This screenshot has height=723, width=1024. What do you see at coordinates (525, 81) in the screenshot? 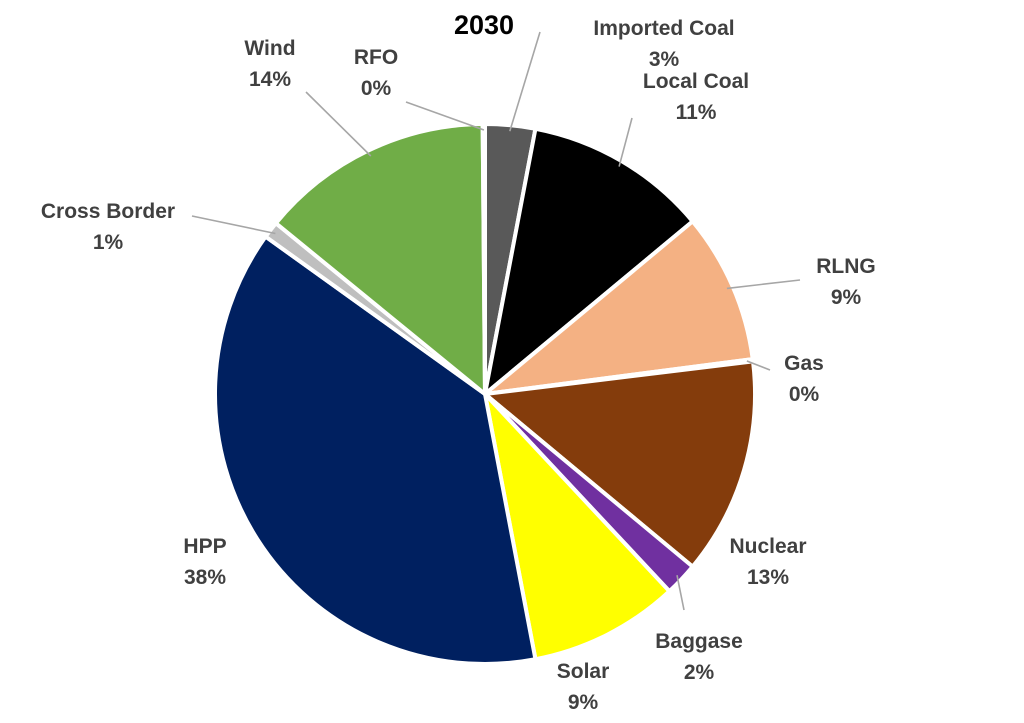
I see `leader-line-imported-coal` at bounding box center [525, 81].